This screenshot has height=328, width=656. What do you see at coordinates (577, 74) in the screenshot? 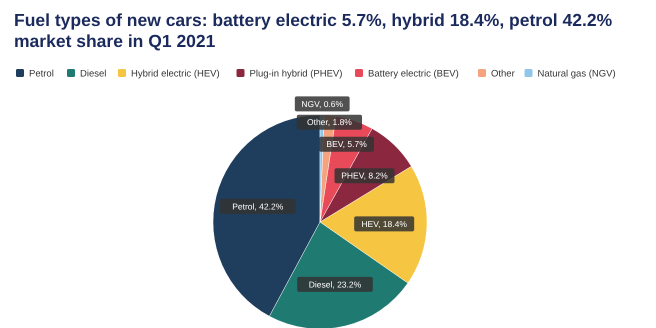
I see `legend-label: Natural gas (NGV)` at bounding box center [577, 74].